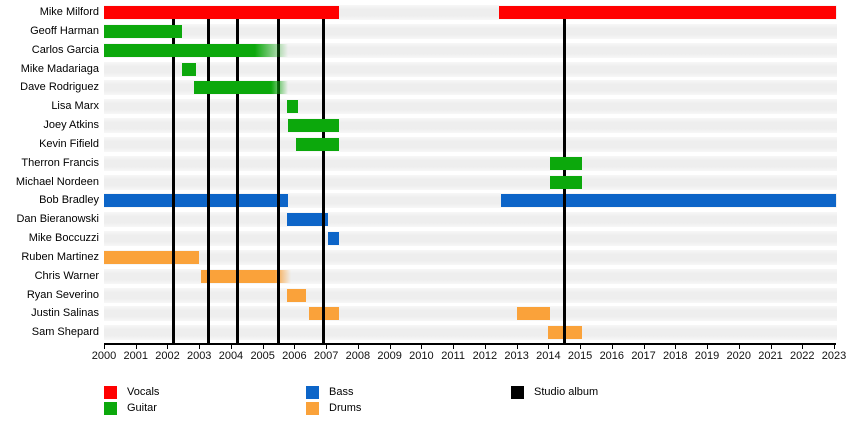 The image size is (850, 433). What do you see at coordinates (516, 356) in the screenshot?
I see `axis-tick-label: 2013` at bounding box center [516, 356].